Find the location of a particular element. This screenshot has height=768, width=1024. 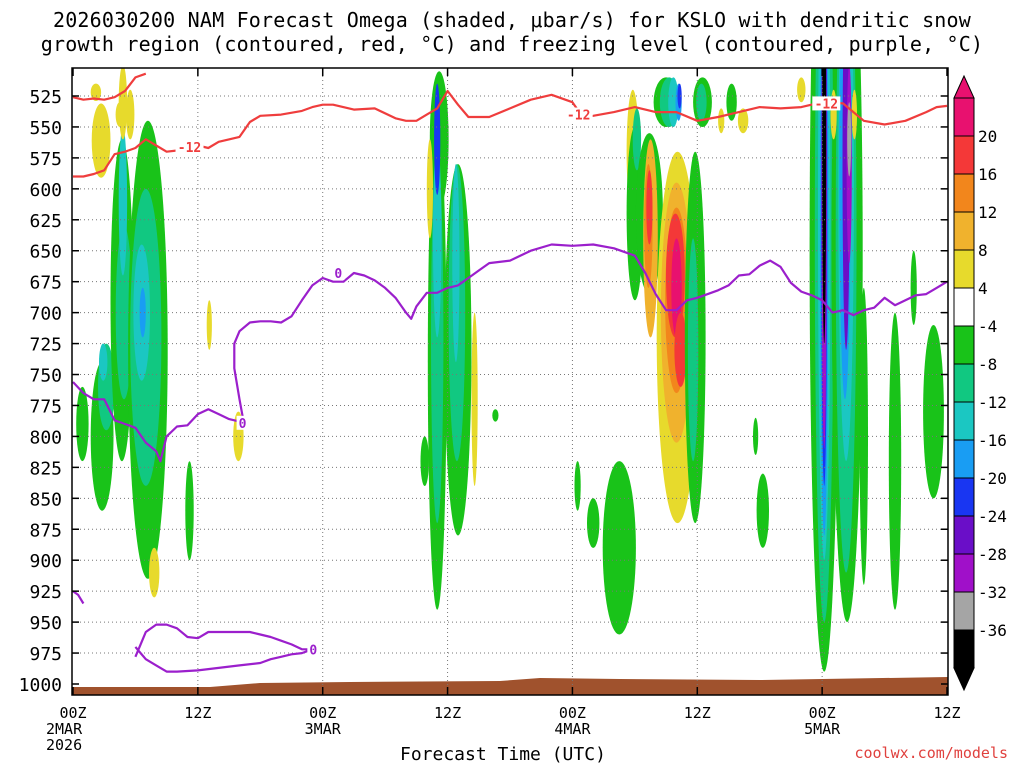

y-tick-label: 875 is located at coordinates (45, 530).